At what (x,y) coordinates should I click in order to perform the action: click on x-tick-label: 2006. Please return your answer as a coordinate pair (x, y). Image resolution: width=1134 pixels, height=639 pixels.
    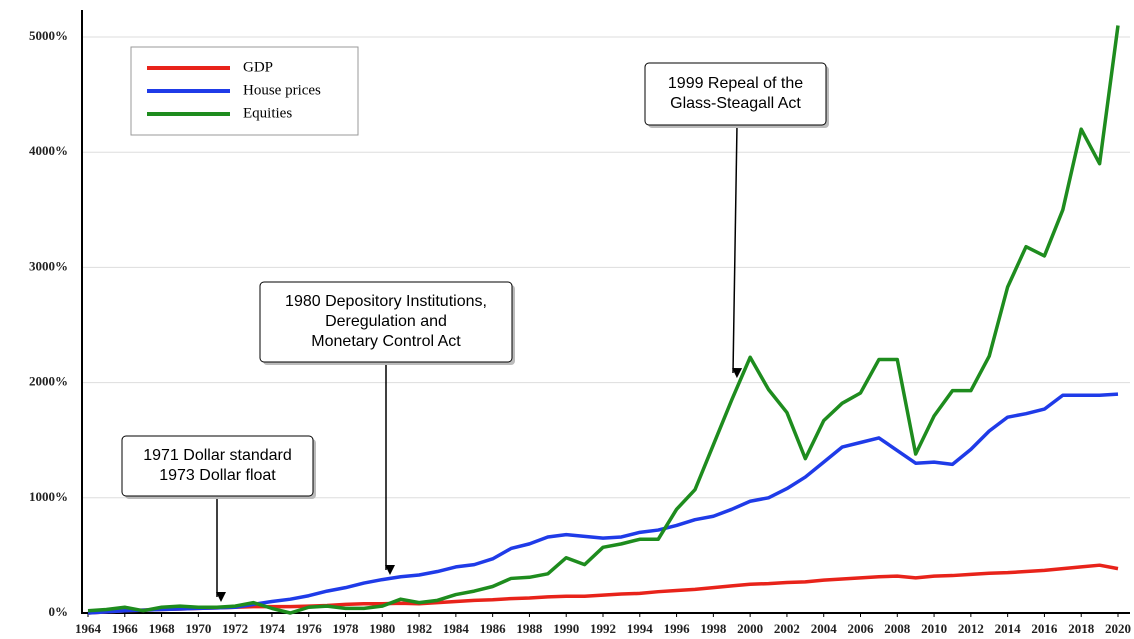
    Looking at the image, I should click on (861, 628).